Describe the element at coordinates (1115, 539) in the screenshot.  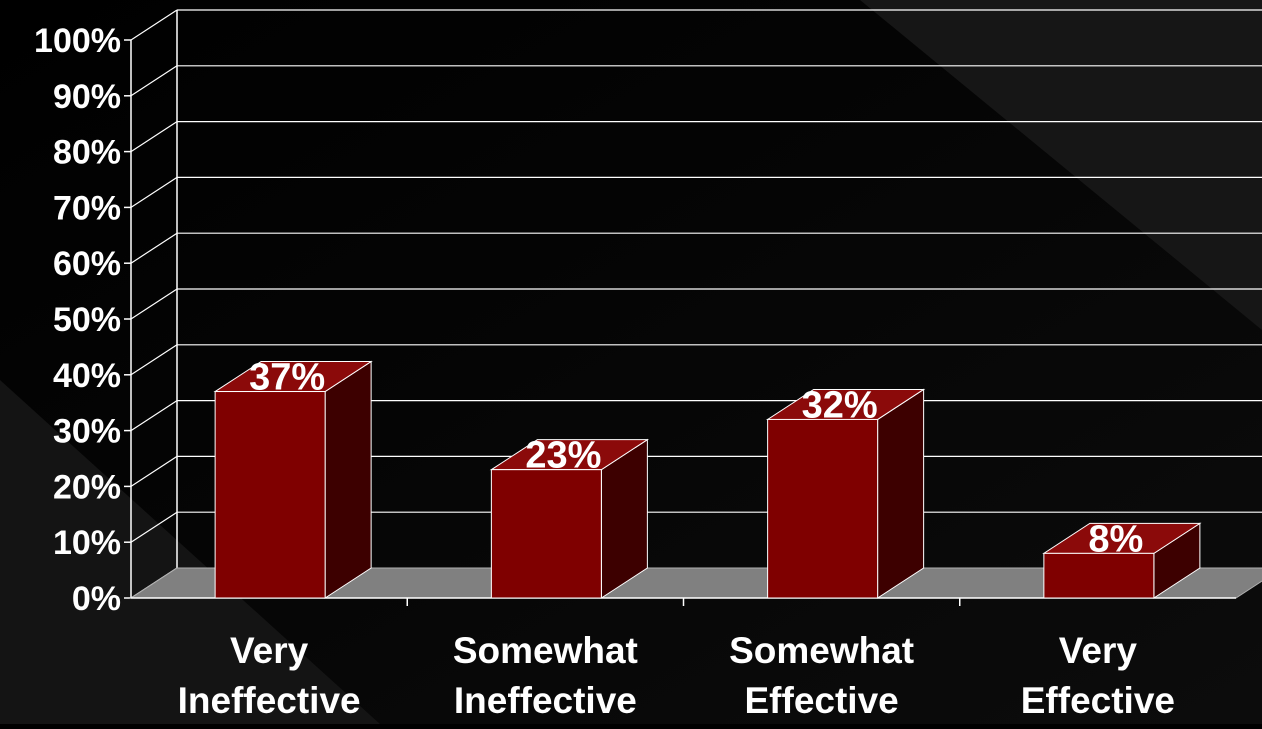
I see `data-label: 8%` at that location.